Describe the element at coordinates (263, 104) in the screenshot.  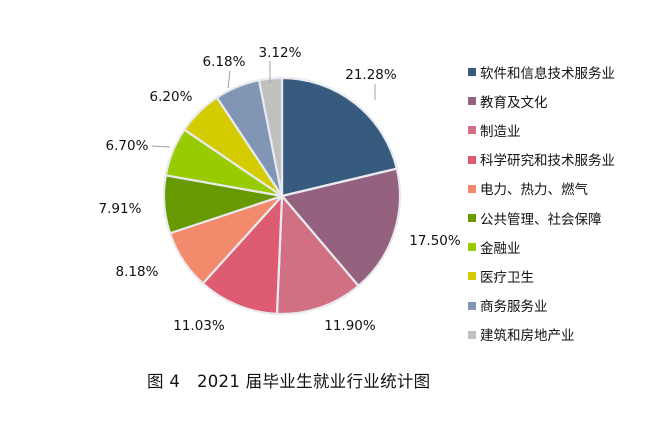
I see `leader-lines` at that location.